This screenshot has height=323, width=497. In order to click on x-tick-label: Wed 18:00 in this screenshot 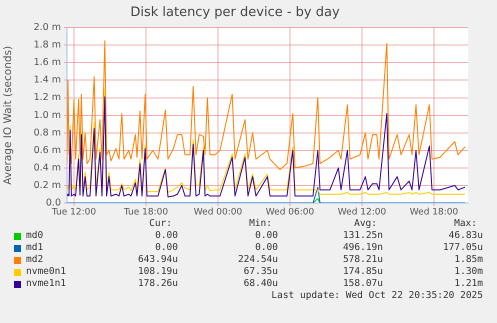, I will do `click(434, 213)`.